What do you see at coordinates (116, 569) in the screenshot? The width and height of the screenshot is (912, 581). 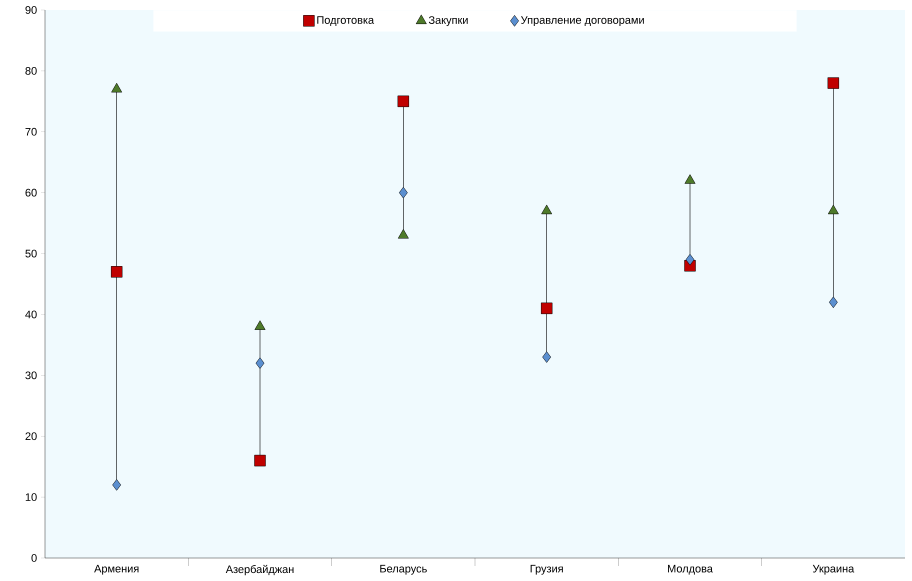 I see `x-tick-label: Армения` at bounding box center [116, 569].